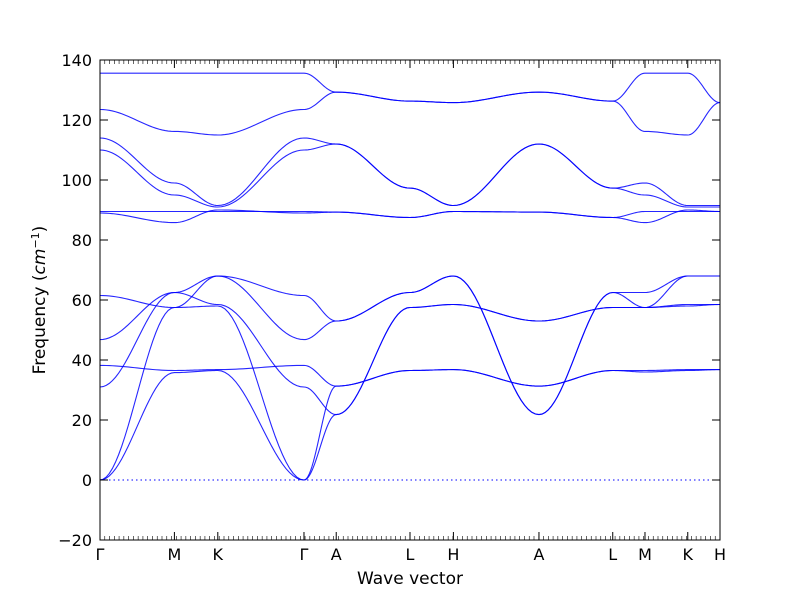 The width and height of the screenshot is (800, 605). What do you see at coordinates (35, 240) in the screenshot?
I see `y-axis-label-exponent: −1` at bounding box center [35, 240].